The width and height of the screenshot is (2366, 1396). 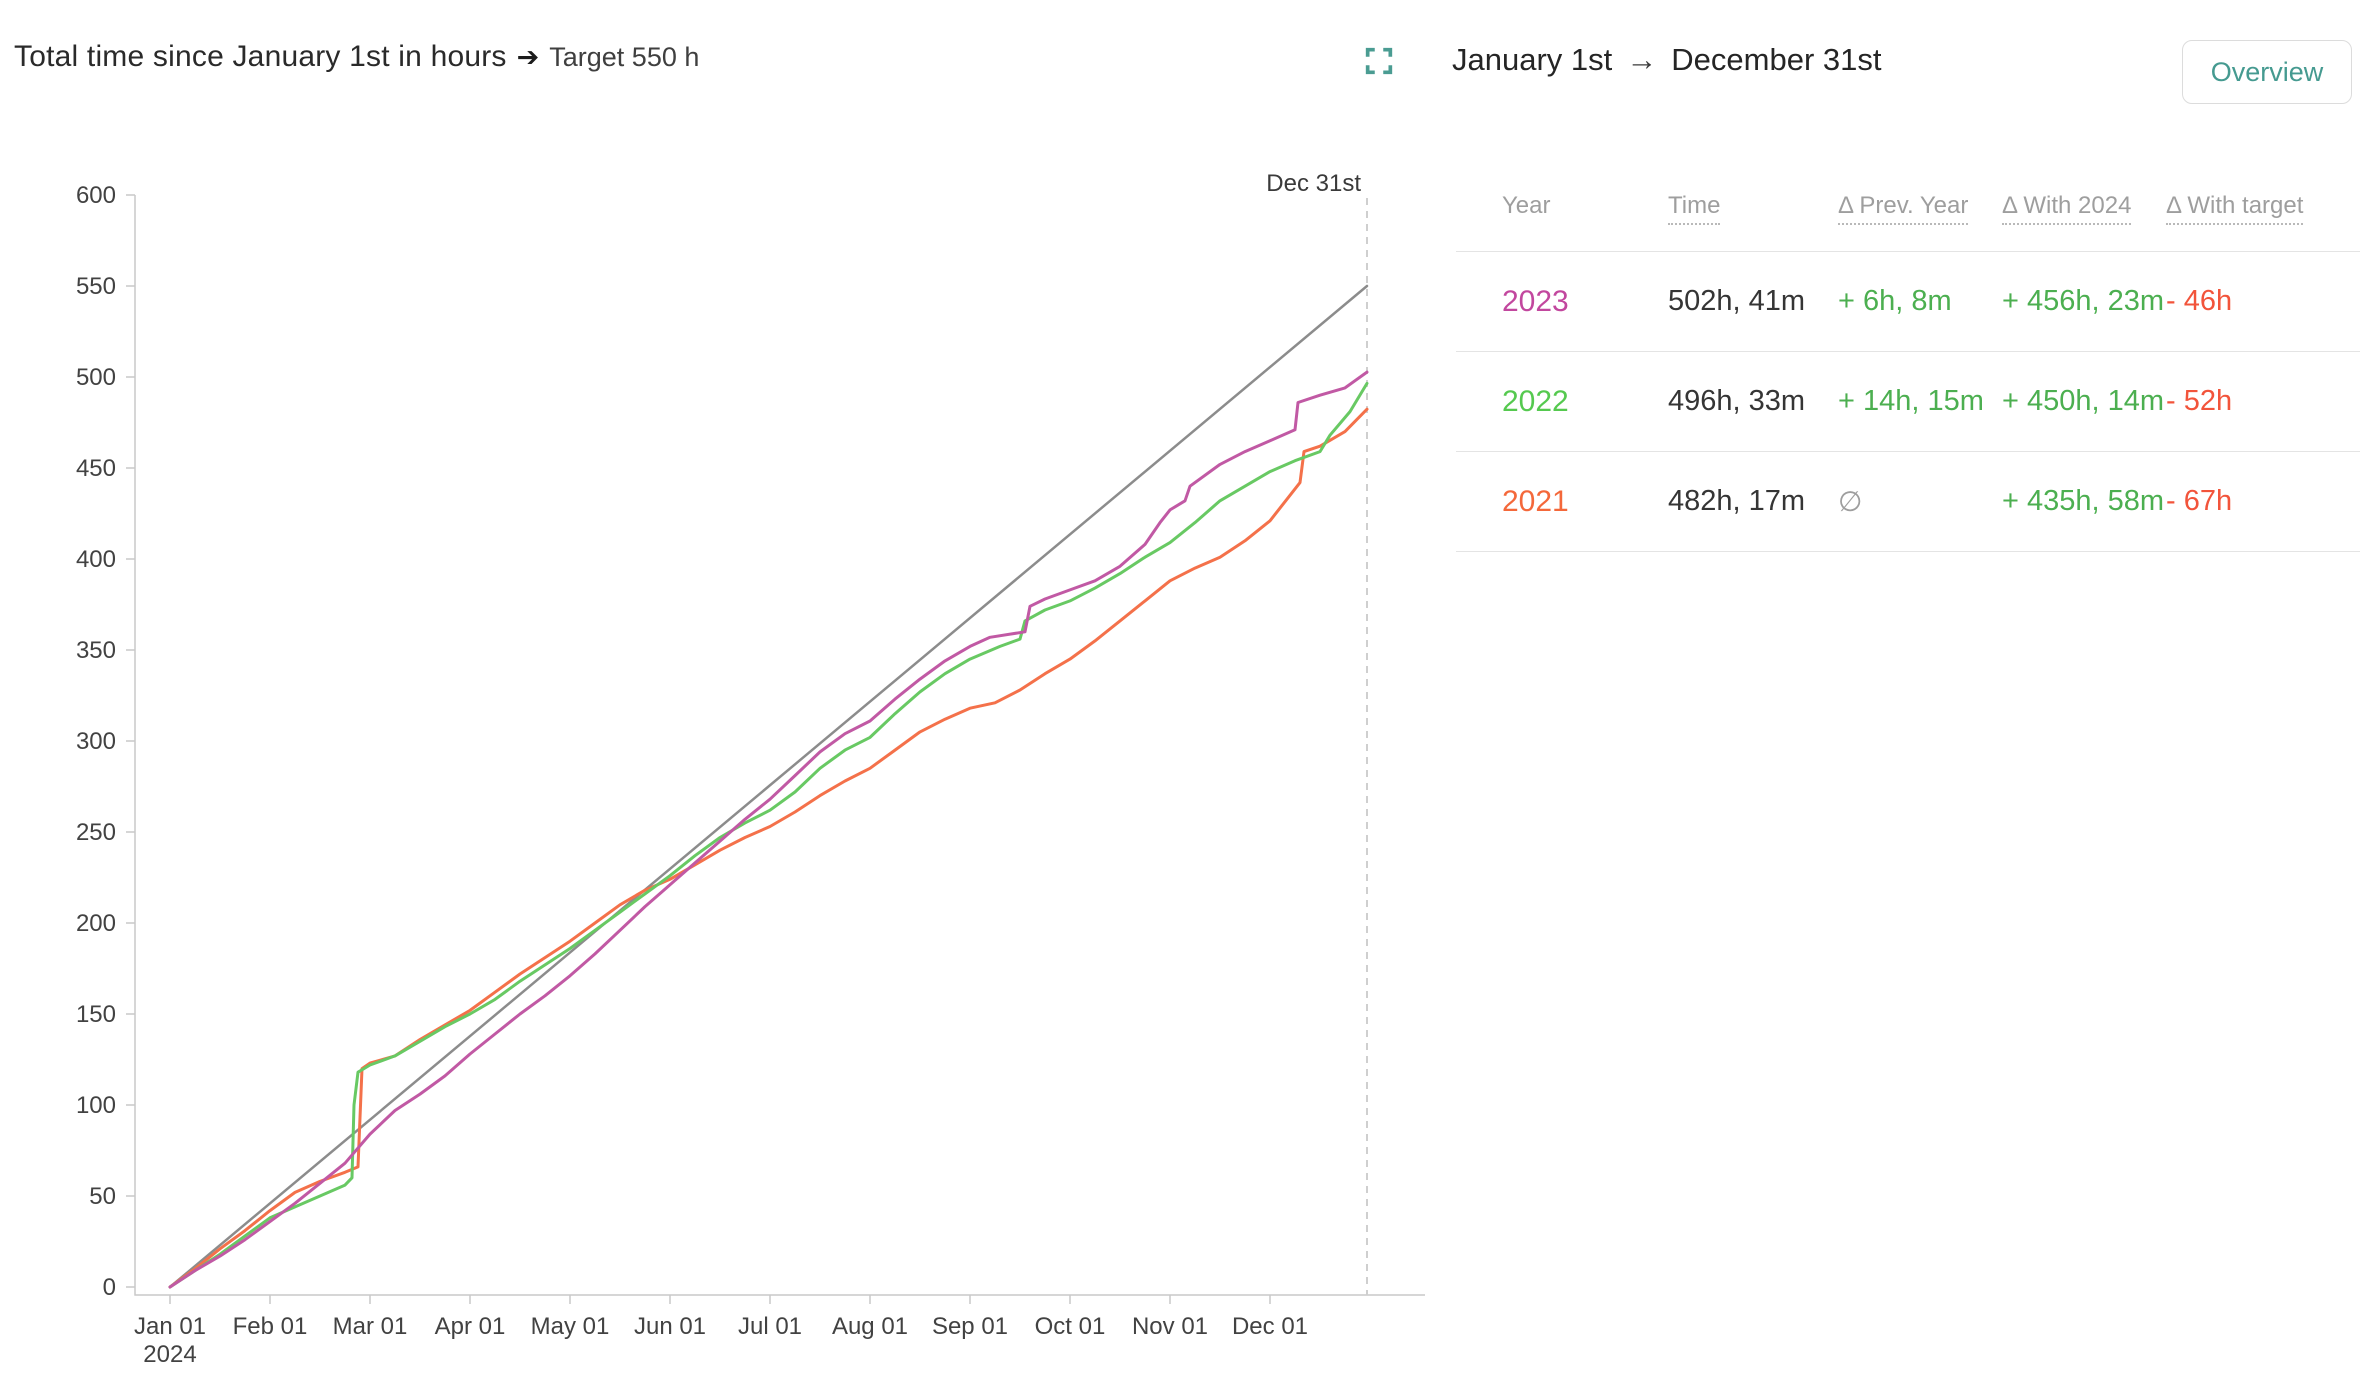 I want to click on svg-text: Dec 31st, so click(x=1313, y=183).